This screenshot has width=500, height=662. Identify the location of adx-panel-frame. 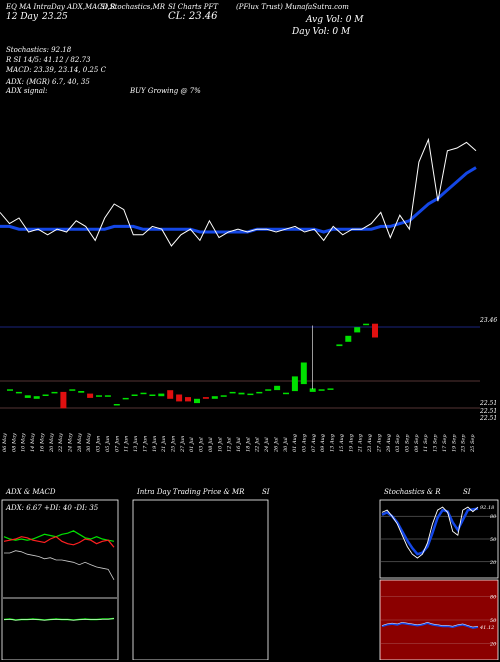
(60, 580).